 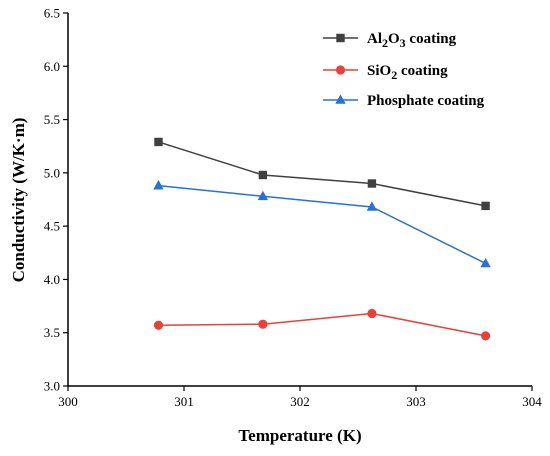 What do you see at coordinates (52, 119) in the screenshot?
I see `y-tick-label: 5.5` at bounding box center [52, 119].